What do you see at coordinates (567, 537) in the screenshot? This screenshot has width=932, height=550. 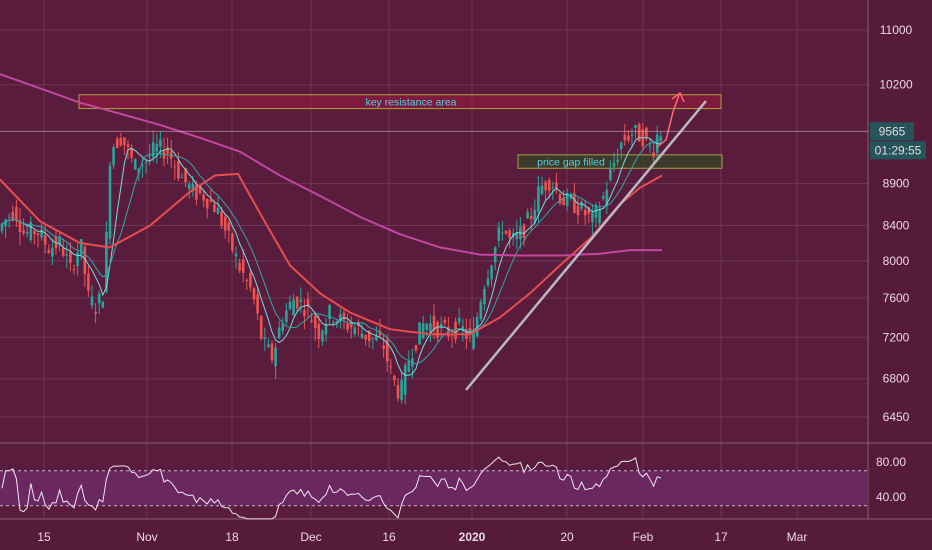 I see `time-tick-label: 20` at bounding box center [567, 537].